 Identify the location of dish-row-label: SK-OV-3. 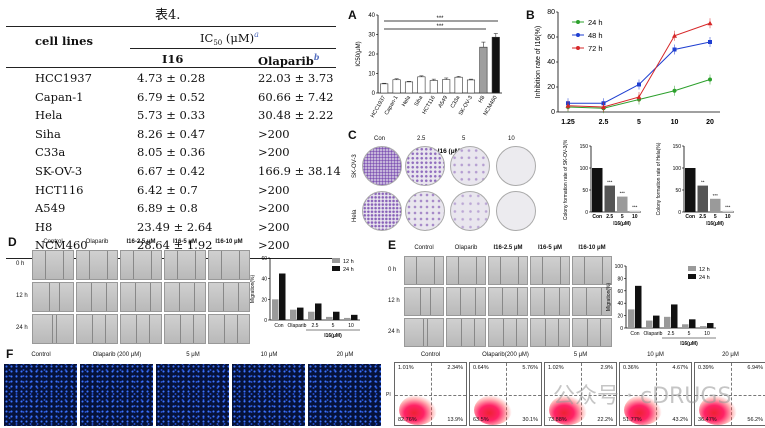
(355, 166).